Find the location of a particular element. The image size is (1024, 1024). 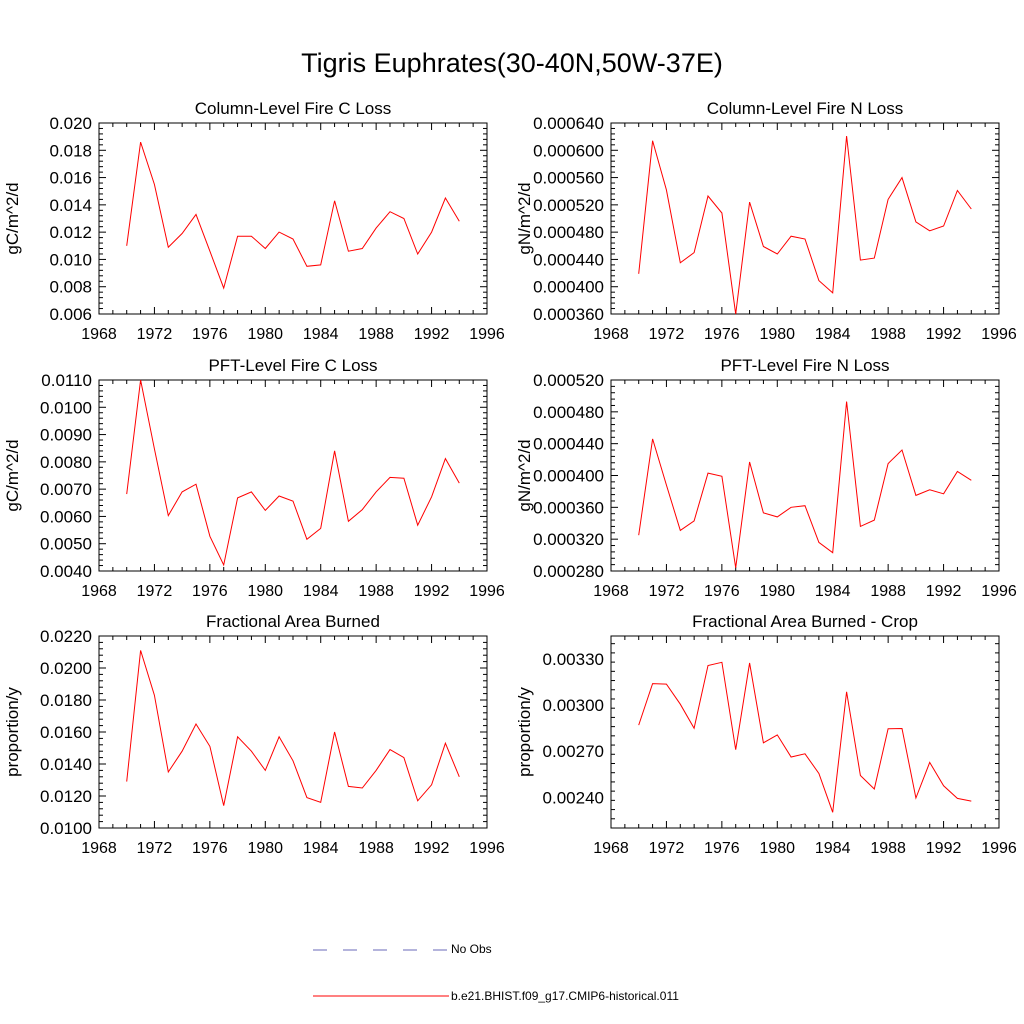

y-tick-label: 0.0040 is located at coordinates (66, 571).